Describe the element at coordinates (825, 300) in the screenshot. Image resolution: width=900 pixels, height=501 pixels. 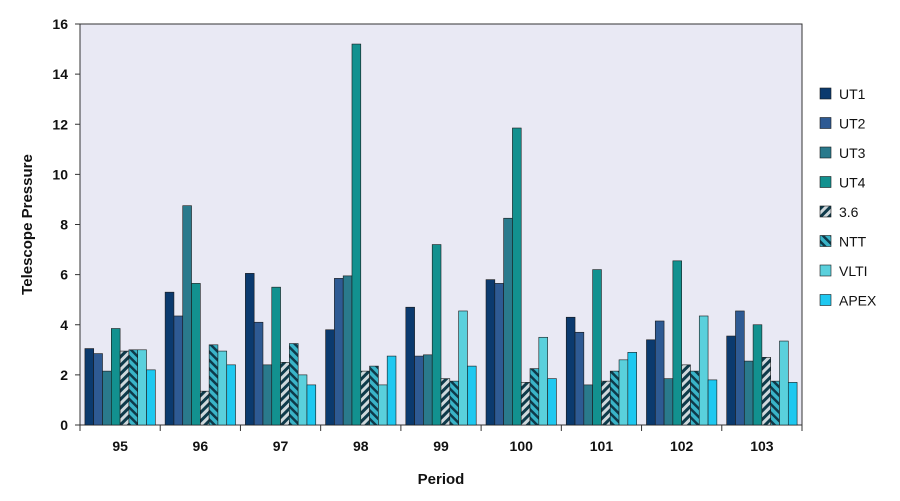
I see `legend-swatch-apex` at that location.